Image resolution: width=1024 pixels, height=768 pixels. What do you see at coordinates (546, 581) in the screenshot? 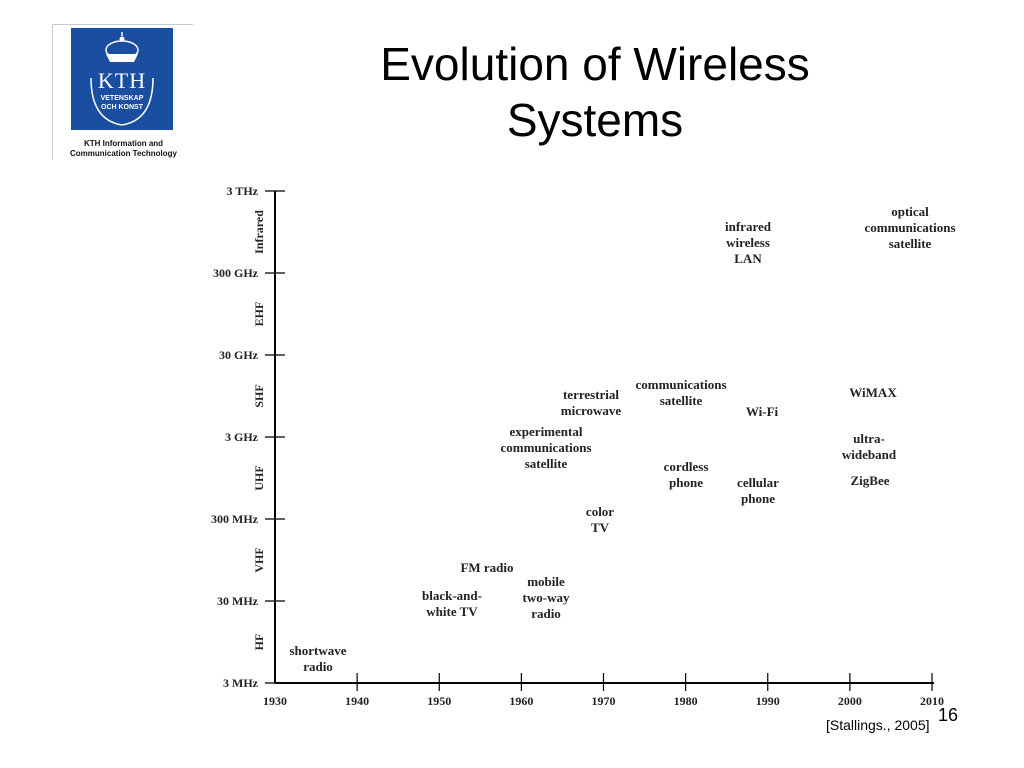
I see `technology-label: mobile` at bounding box center [546, 581].